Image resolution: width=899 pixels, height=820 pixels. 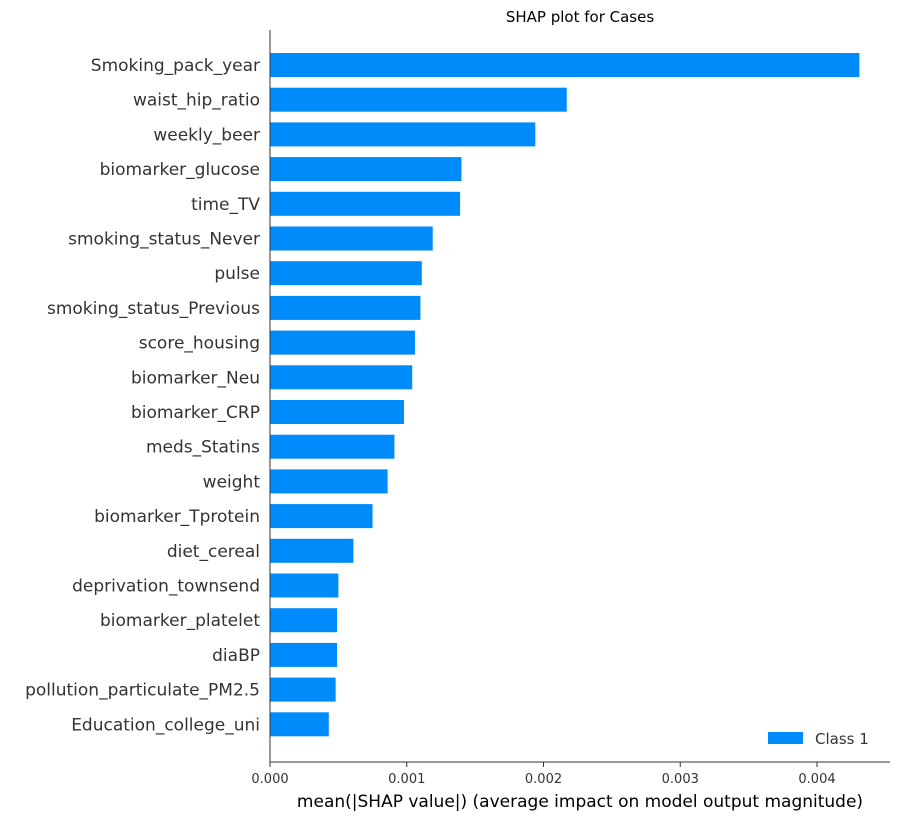 What do you see at coordinates (403, 134) in the screenshot?
I see `bar-weekly-beer` at bounding box center [403, 134].